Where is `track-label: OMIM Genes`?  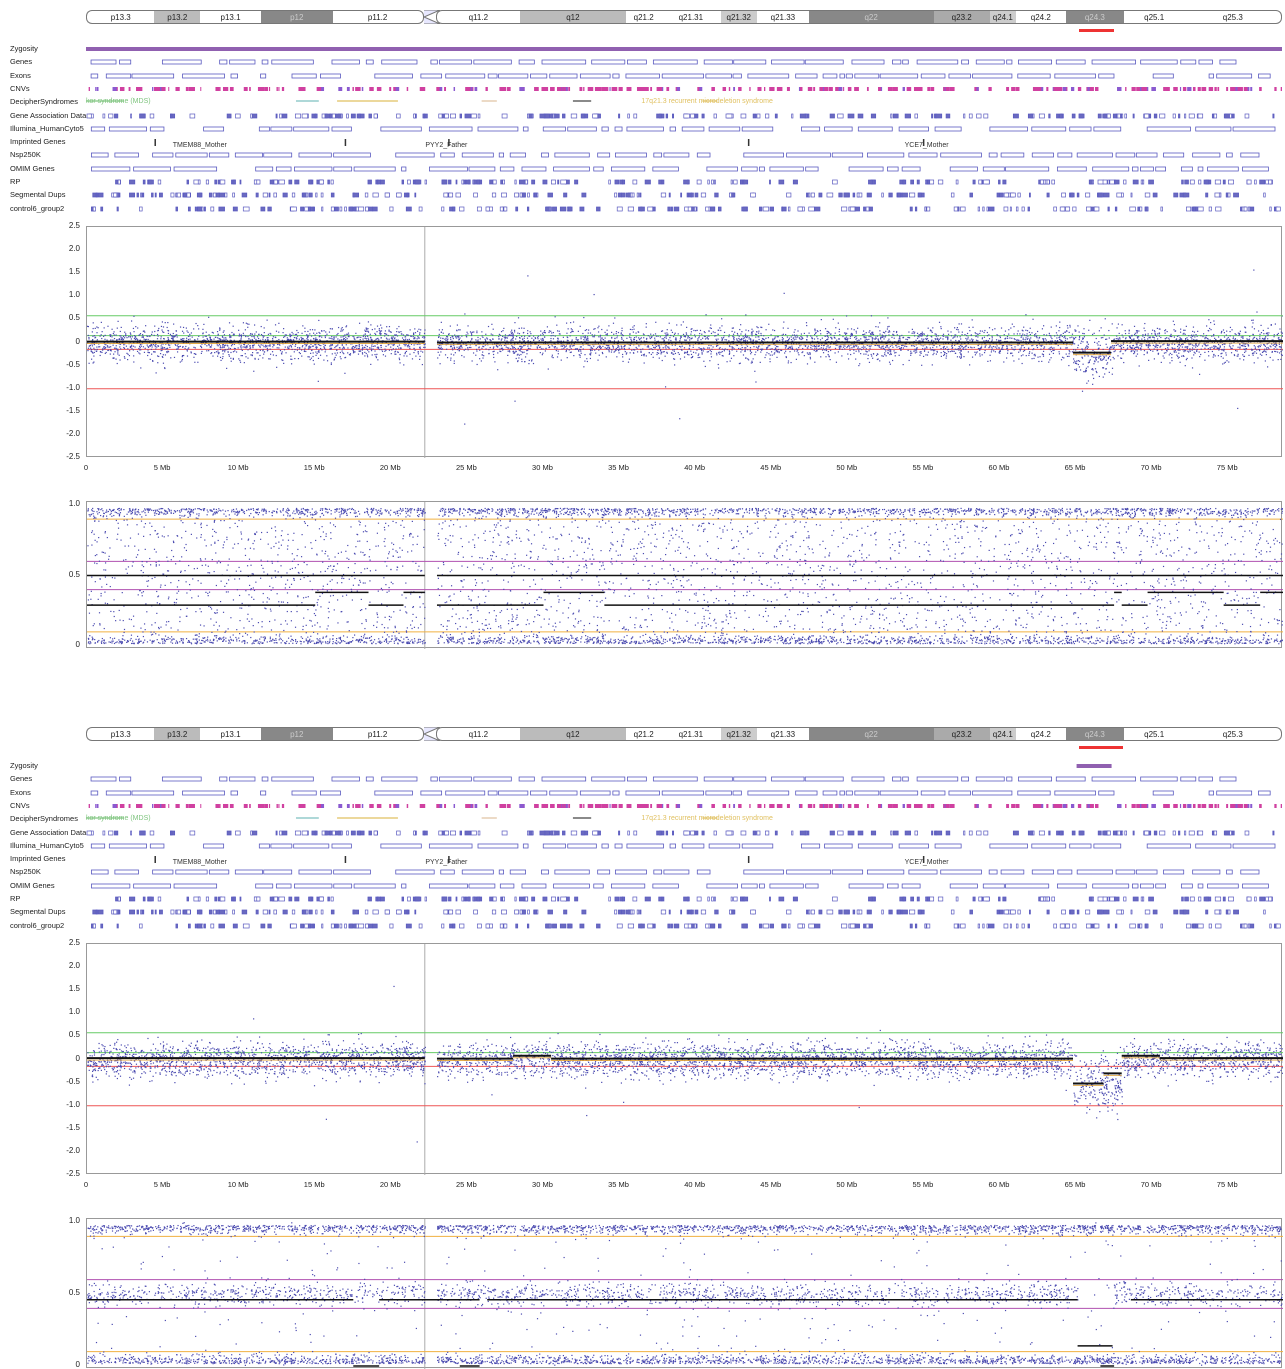
track-label: OMIM Genes is located at coordinates (32, 168).